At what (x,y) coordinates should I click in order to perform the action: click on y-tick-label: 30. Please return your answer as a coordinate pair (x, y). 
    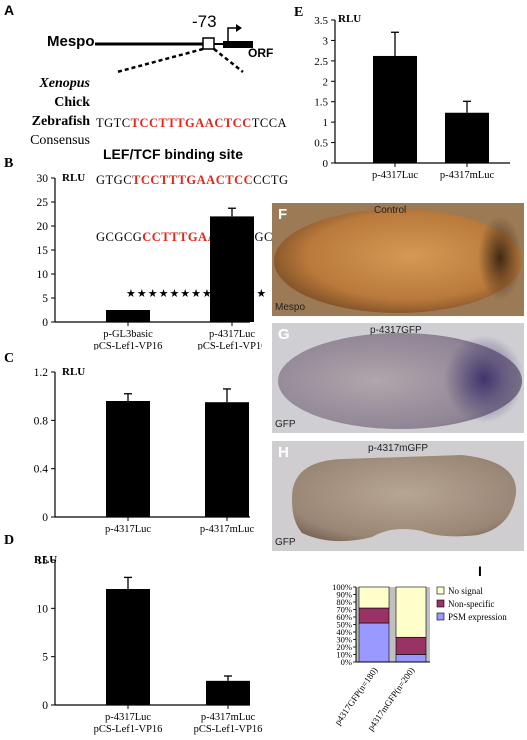
    Looking at the image, I should click on (43, 179).